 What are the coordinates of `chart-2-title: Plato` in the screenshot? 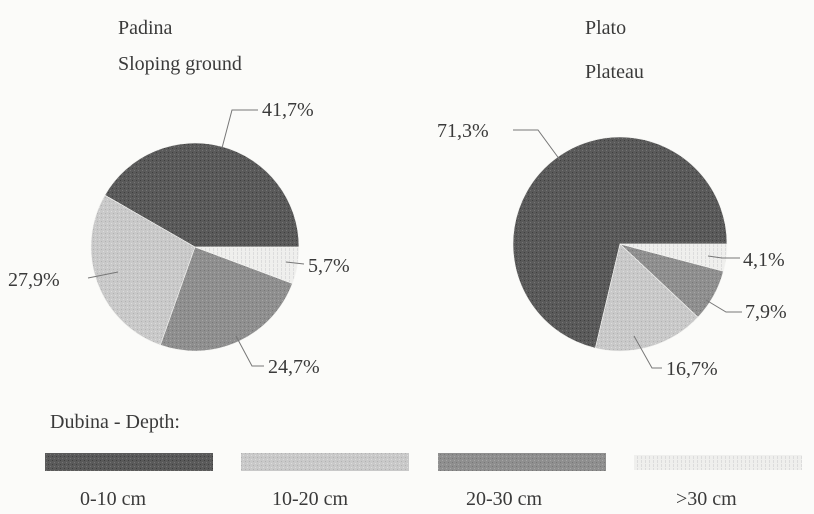 It's located at (605, 28).